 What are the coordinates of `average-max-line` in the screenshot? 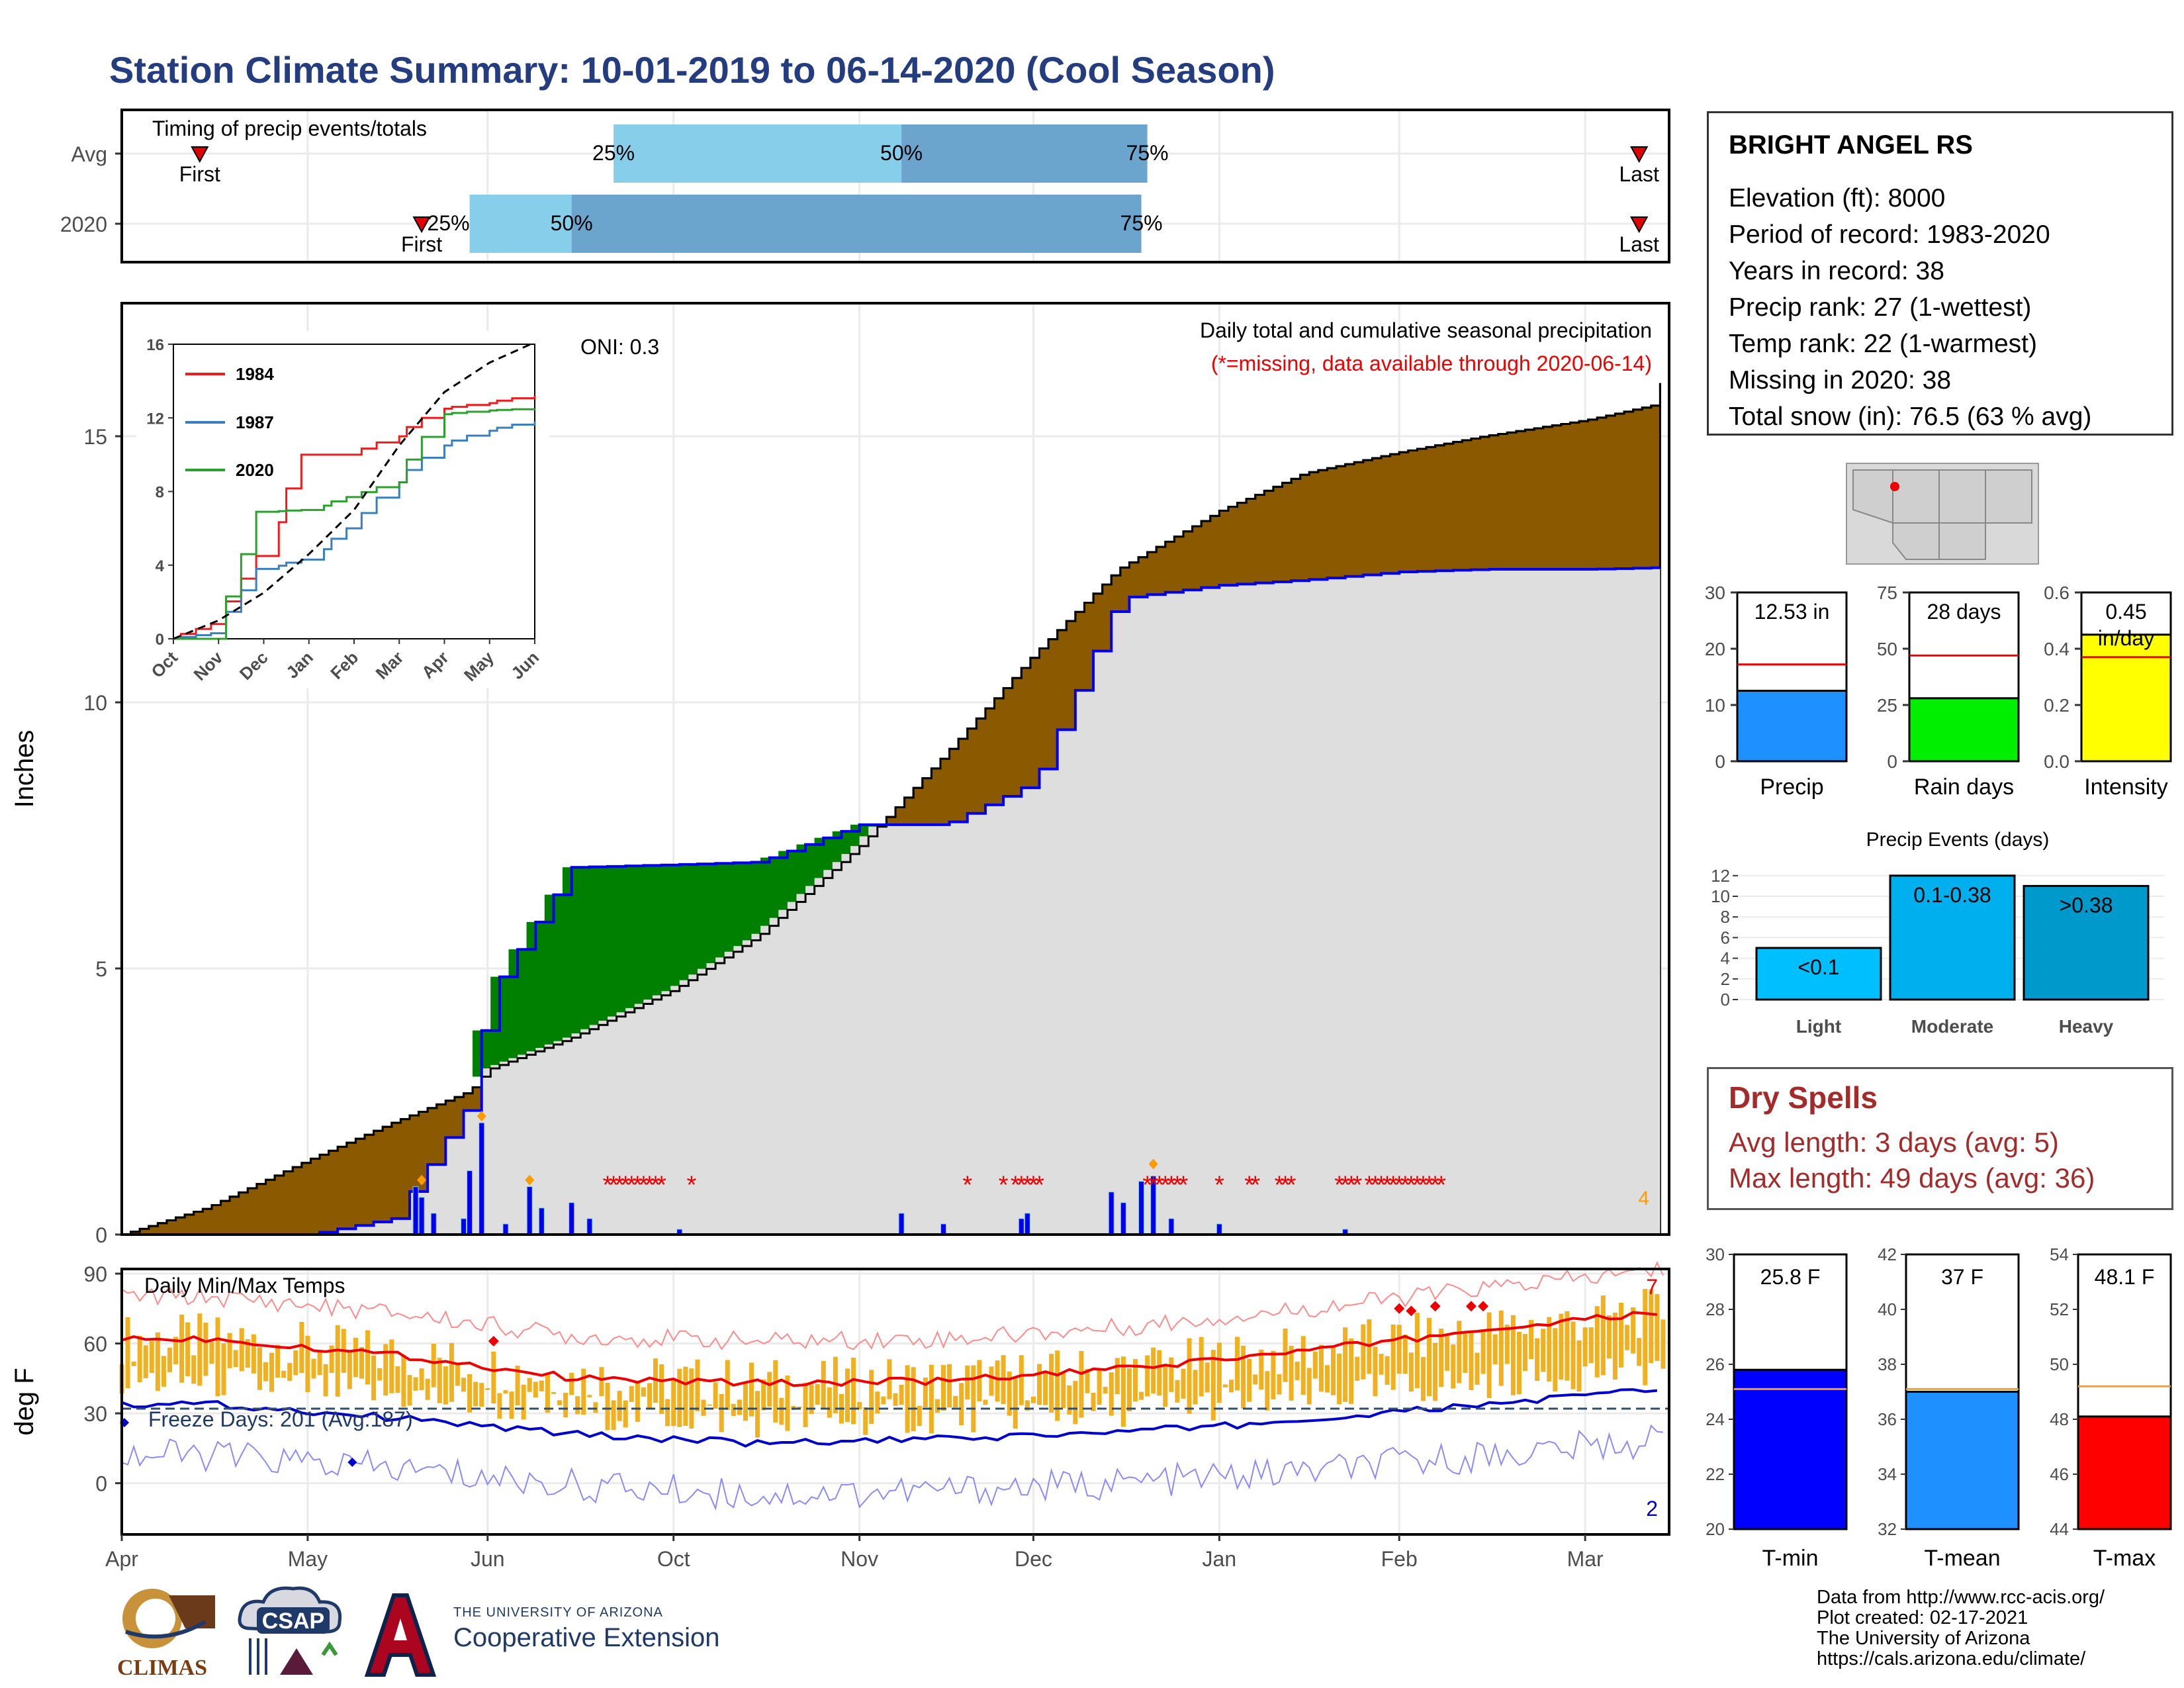 It's located at (889, 1349).